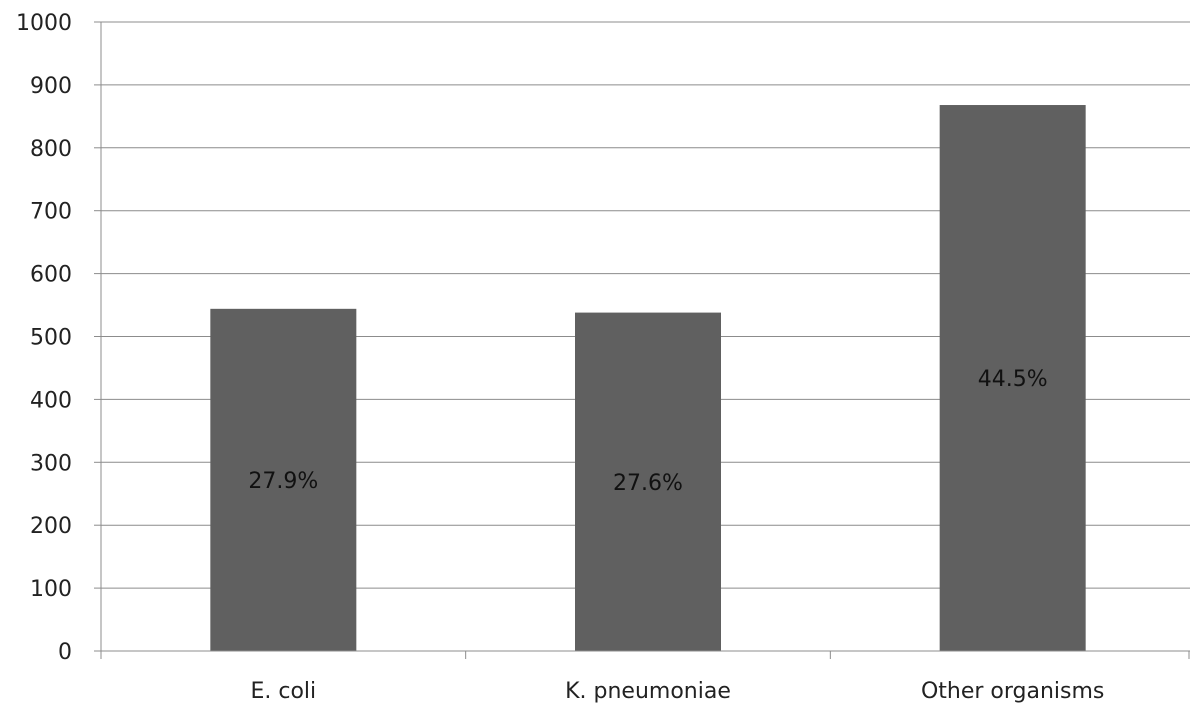 This screenshot has height=704, width=1190. I want to click on x-axis-ticks: E. coli K. pneumoniae Other organisms, so click(645, 677).